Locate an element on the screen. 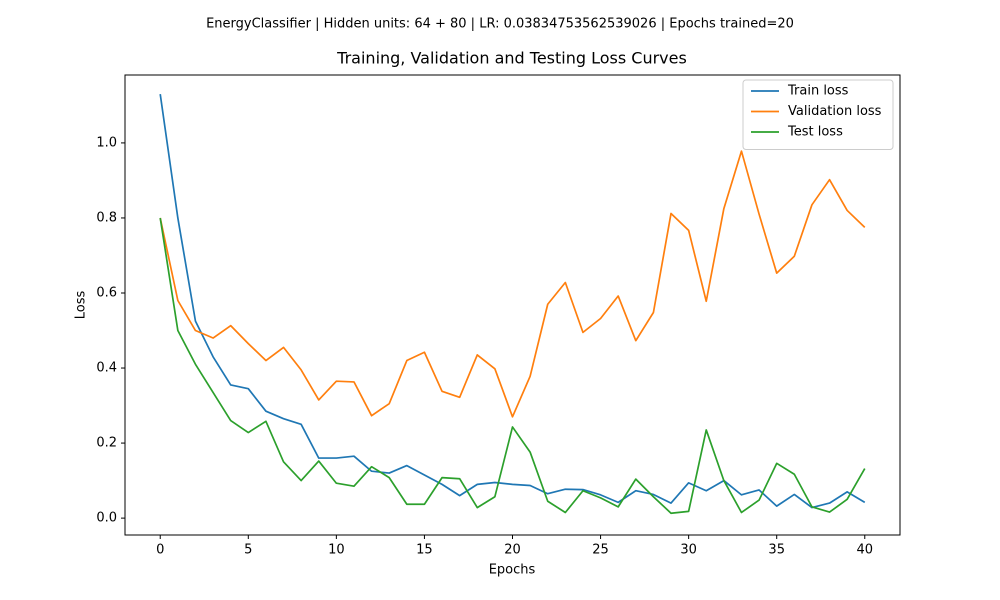  x-tick-label: 15 is located at coordinates (424, 550).